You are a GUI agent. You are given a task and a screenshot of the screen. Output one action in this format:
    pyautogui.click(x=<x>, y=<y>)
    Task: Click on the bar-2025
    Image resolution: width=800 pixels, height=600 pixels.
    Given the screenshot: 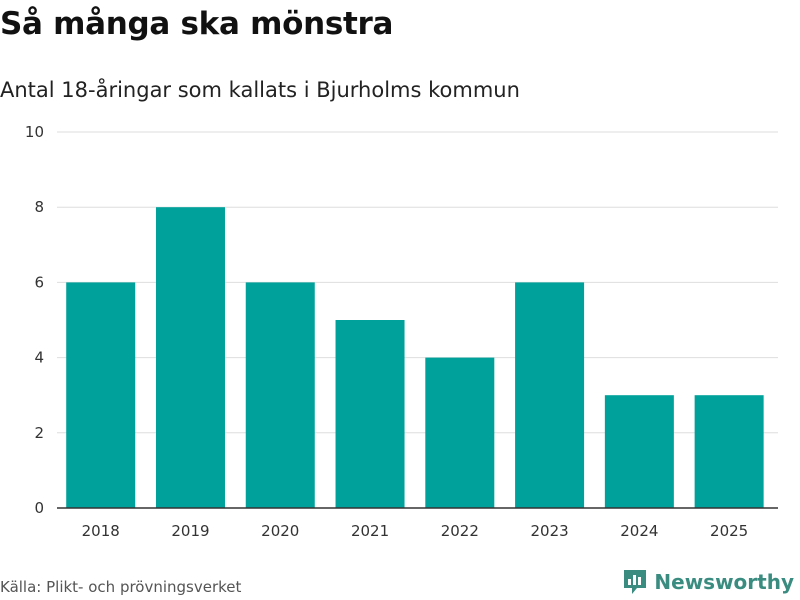 What is the action you would take?
    pyautogui.click(x=729, y=451)
    